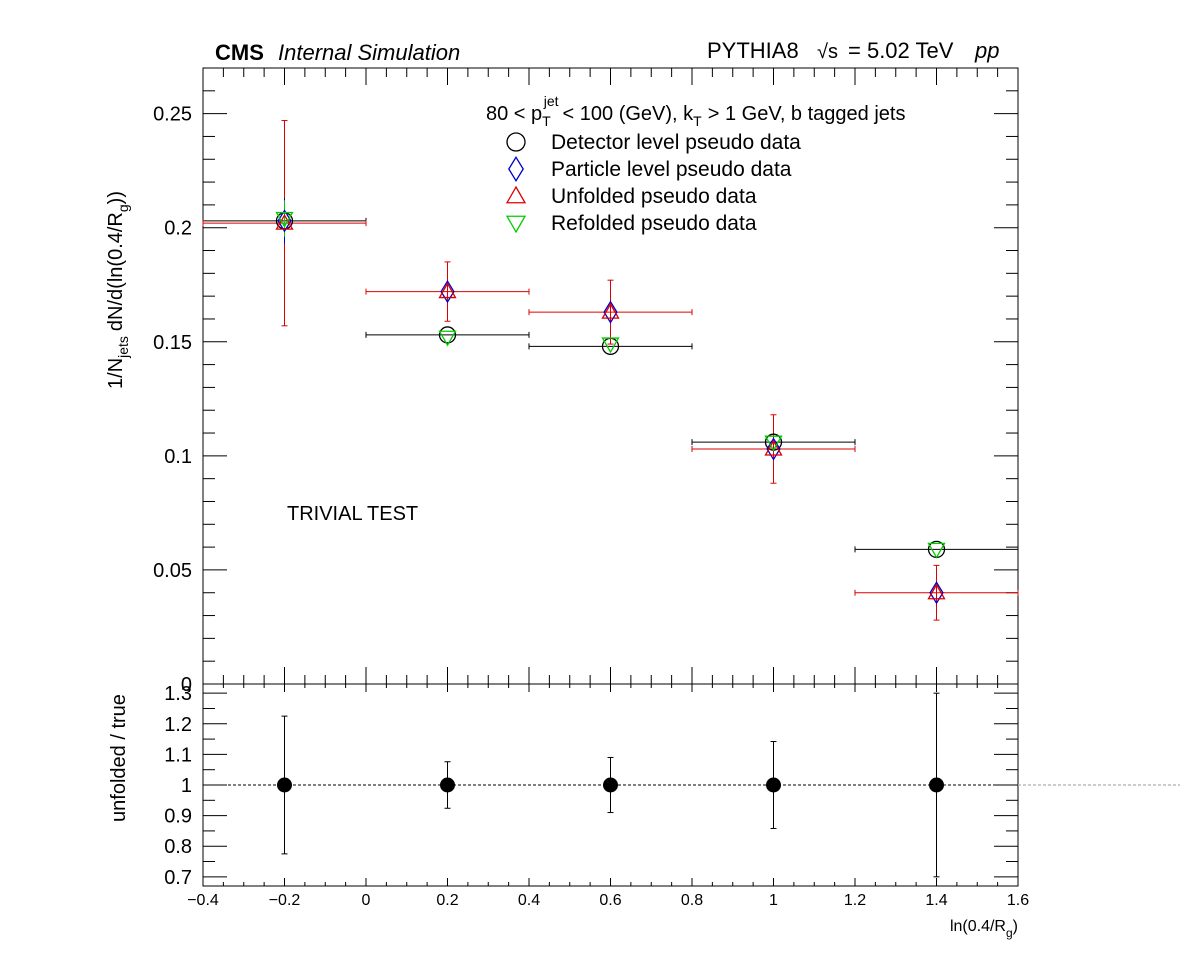 This screenshot has width=1198, height=976. Describe the element at coordinates (178, 457) in the screenshot. I see `y-tick-label: 0.1` at that location.